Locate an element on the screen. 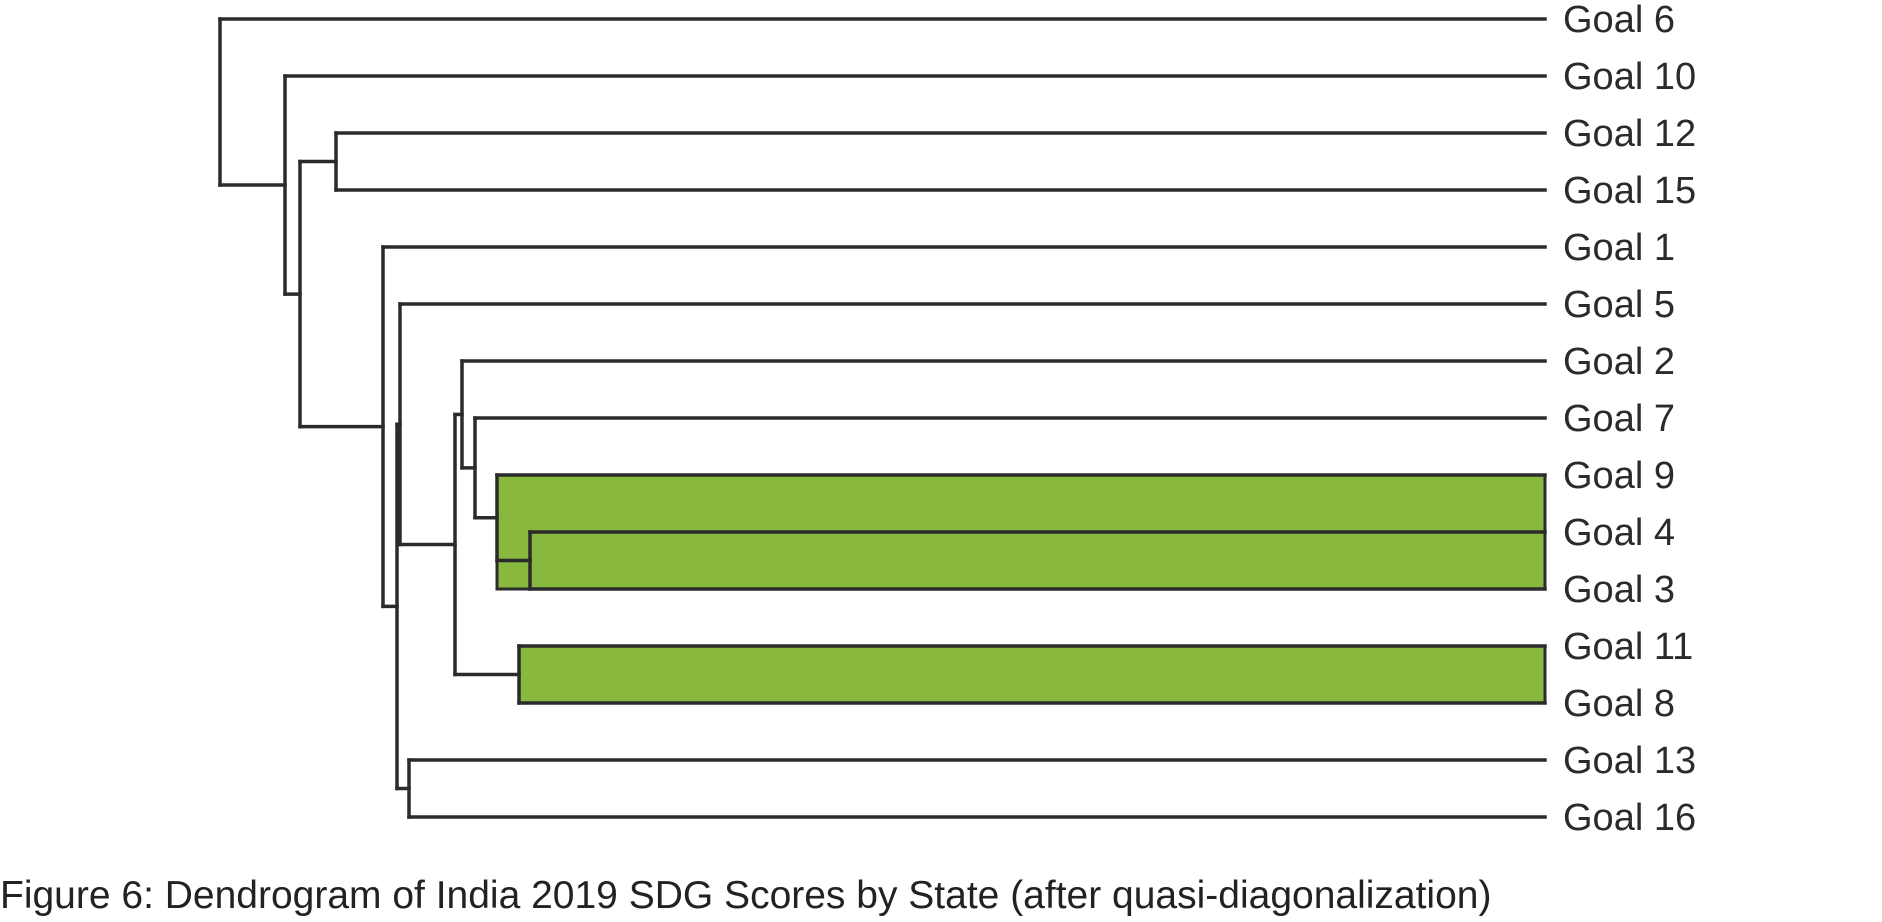 Image resolution: width=1882 pixels, height=922 pixels. leaf-label: Goal 8 is located at coordinates (1619, 704).